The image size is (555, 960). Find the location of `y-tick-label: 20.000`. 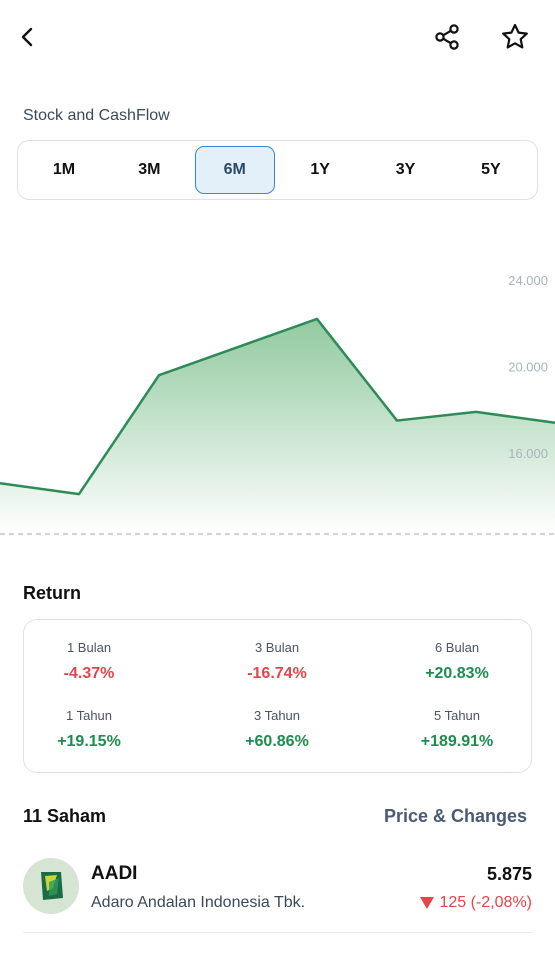

y-tick-label: 20.000 is located at coordinates (528, 367).